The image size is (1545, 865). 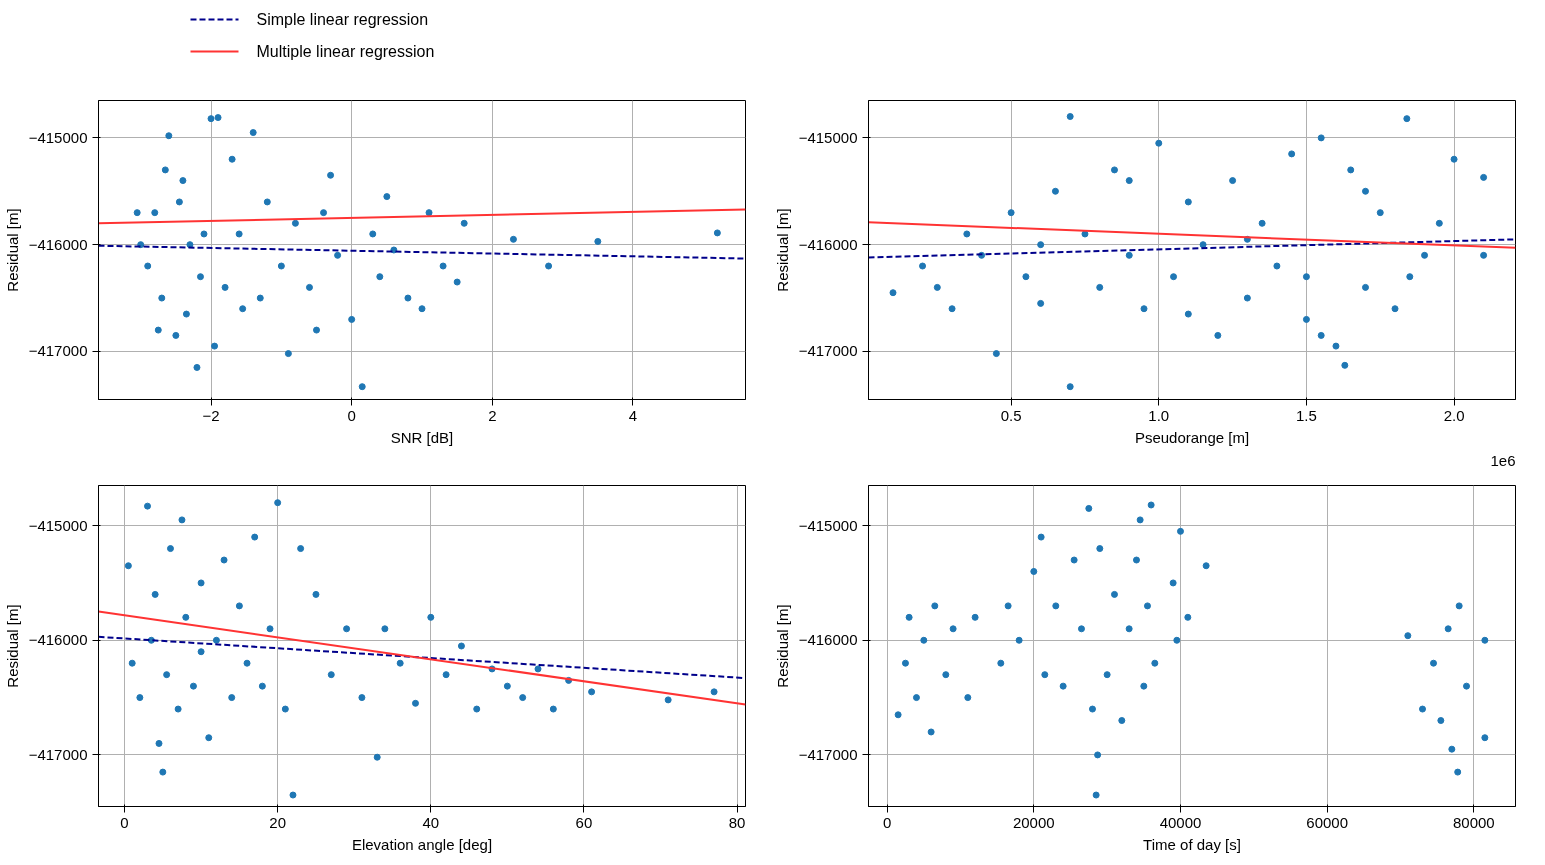 What do you see at coordinates (1033, 822) in the screenshot?
I see `x-tick-label: 20000` at bounding box center [1033, 822].